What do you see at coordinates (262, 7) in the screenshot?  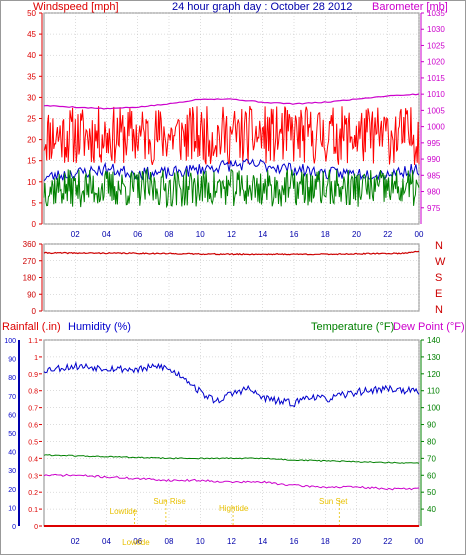 I see `chart-title: 24 hour graph day : October 28 2012` at bounding box center [262, 7].